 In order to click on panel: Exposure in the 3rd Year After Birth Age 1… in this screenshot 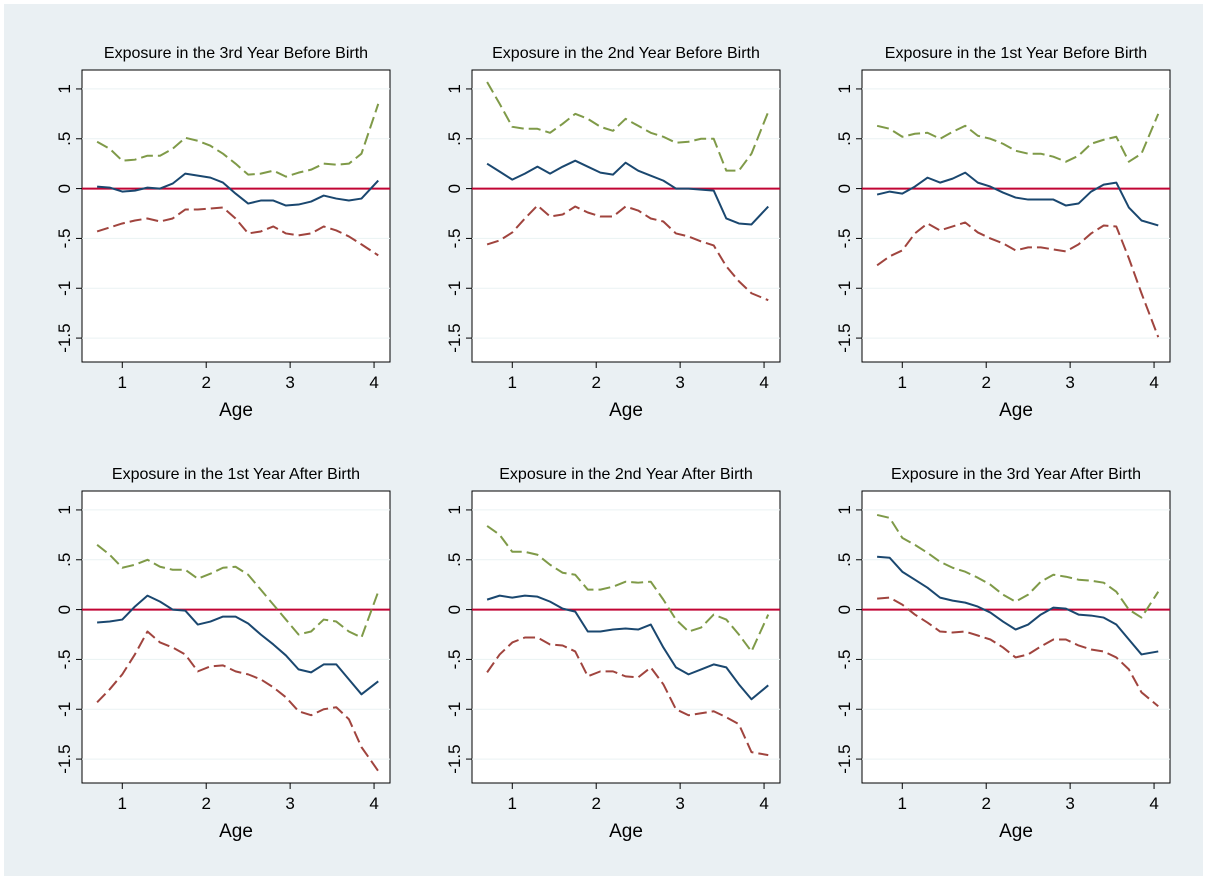, I will do `click(1003, 654)`.